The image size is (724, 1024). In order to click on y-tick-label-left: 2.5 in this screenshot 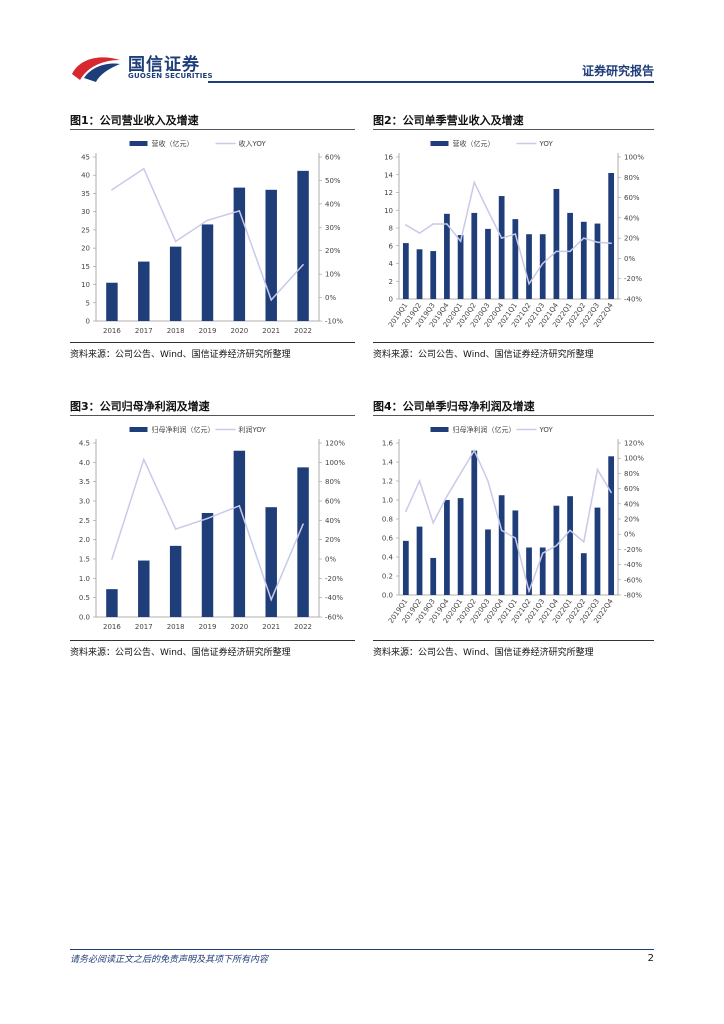, I will do `click(84, 521)`.